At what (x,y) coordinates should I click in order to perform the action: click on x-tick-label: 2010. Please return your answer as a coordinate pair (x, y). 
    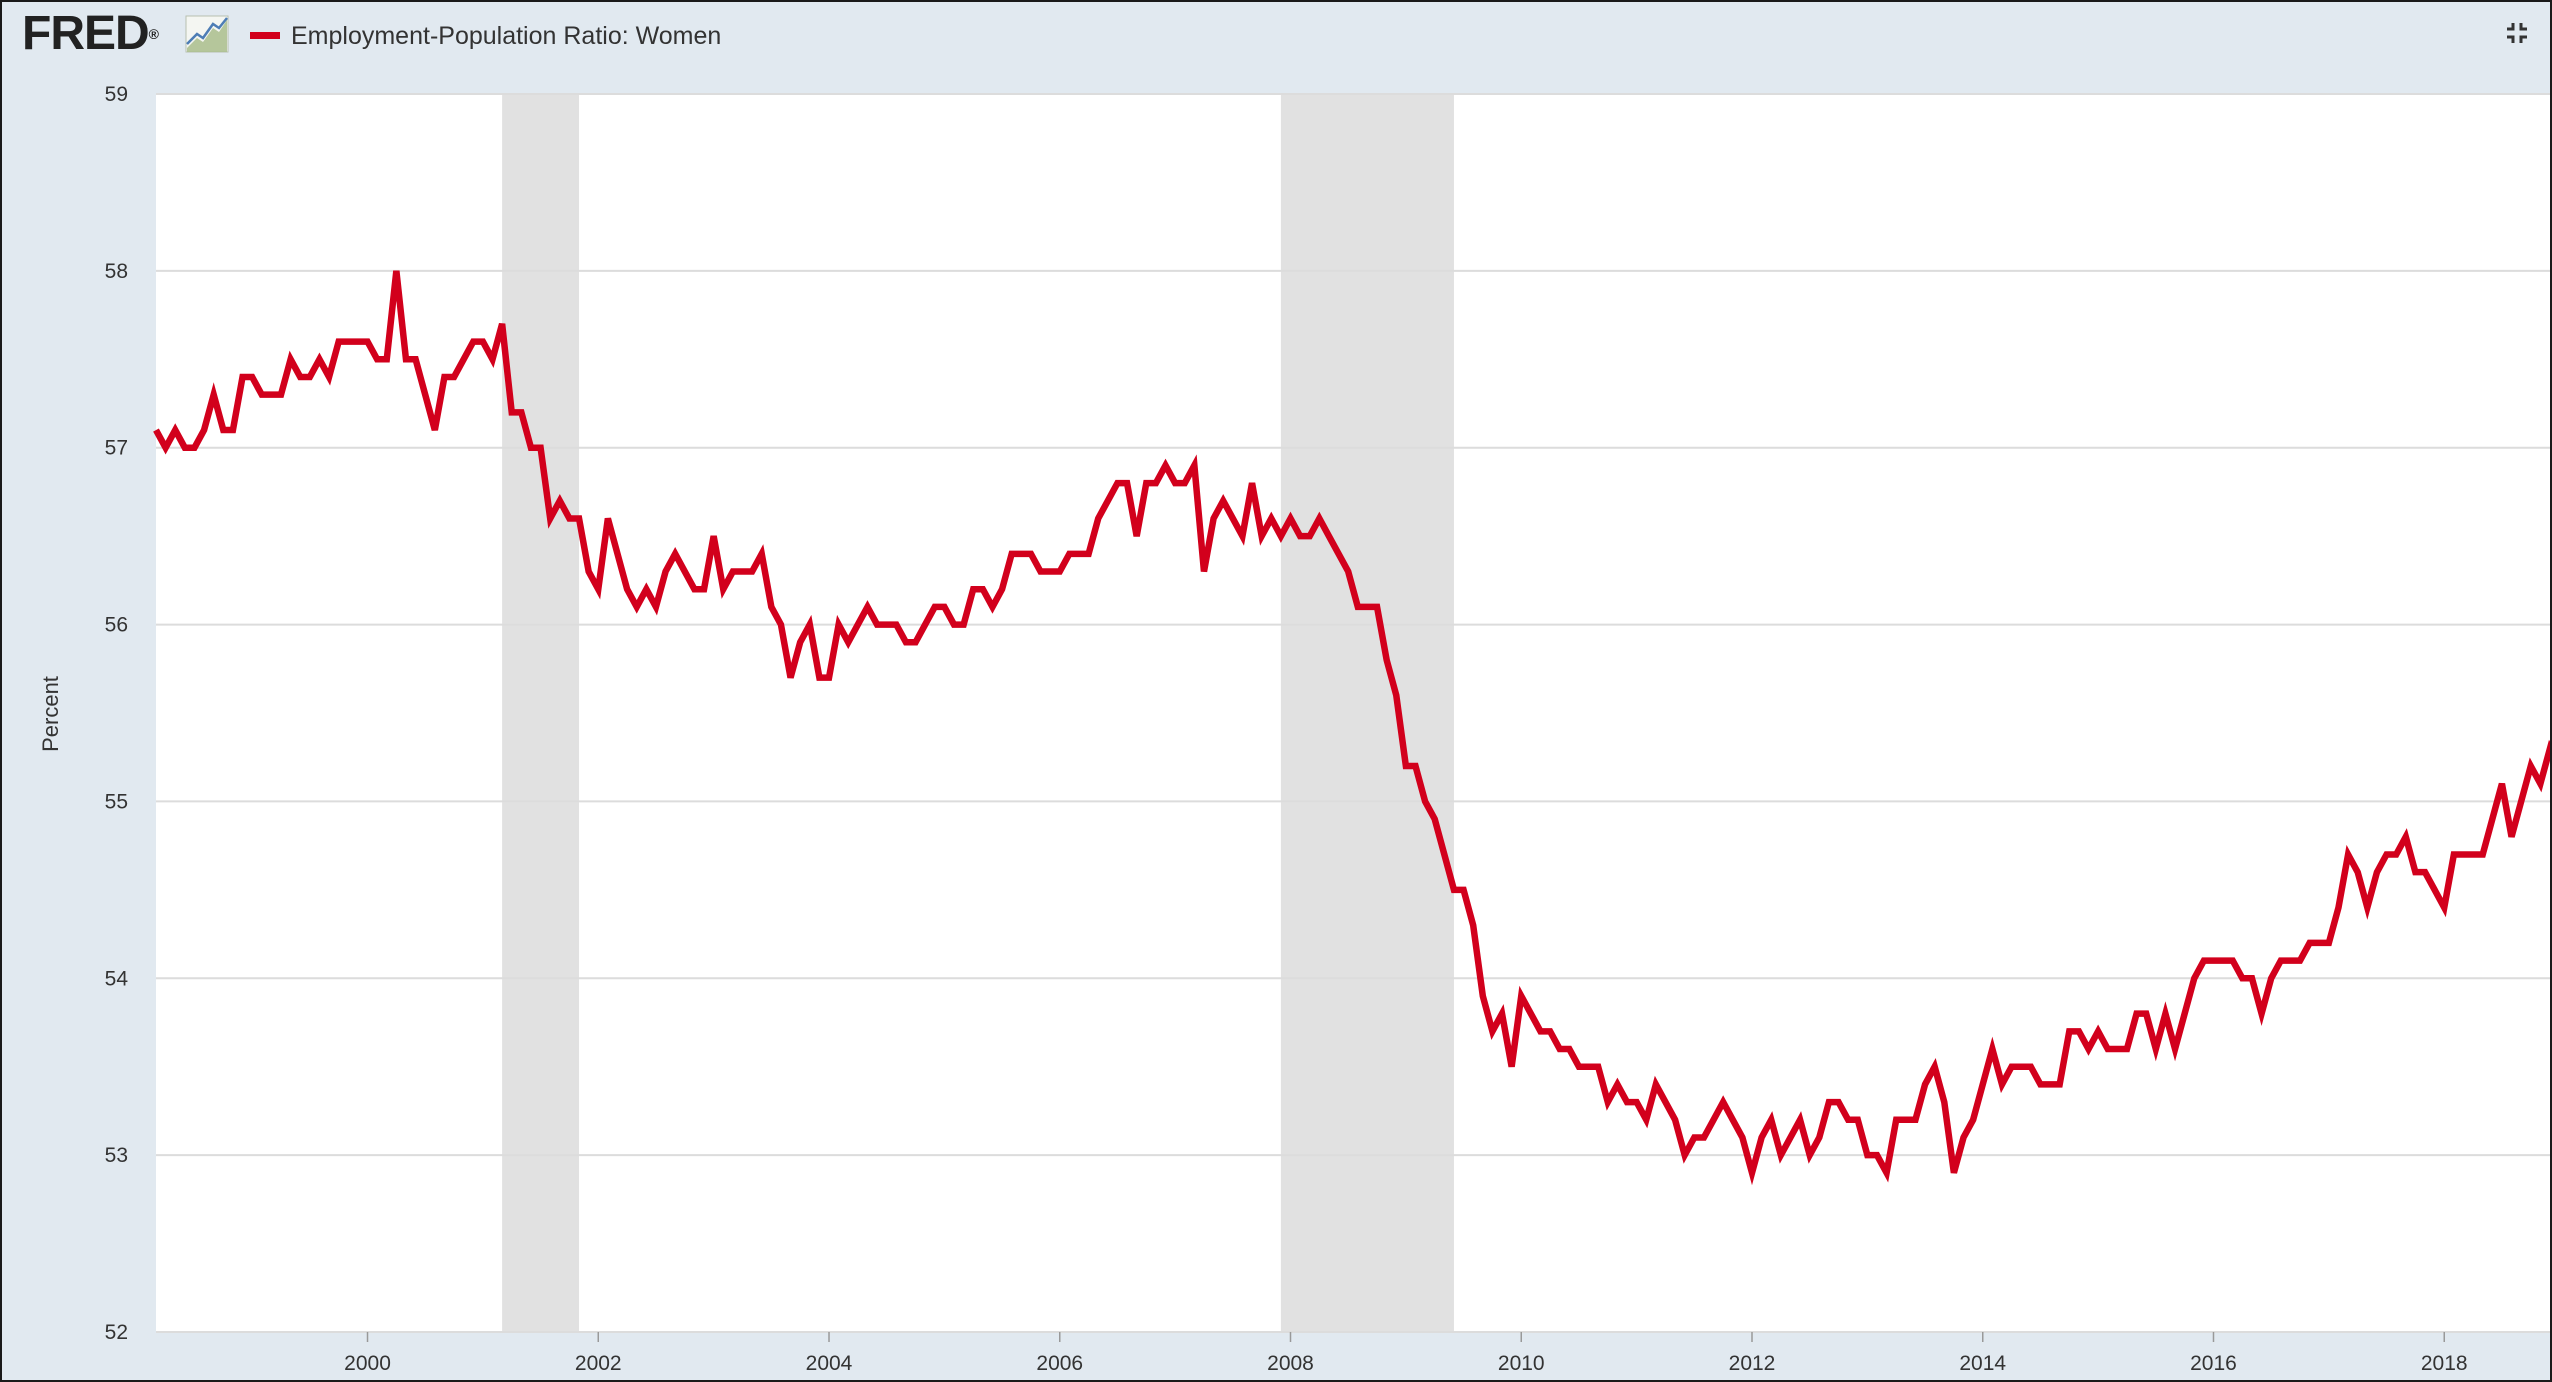
    Looking at the image, I should click on (1521, 1363).